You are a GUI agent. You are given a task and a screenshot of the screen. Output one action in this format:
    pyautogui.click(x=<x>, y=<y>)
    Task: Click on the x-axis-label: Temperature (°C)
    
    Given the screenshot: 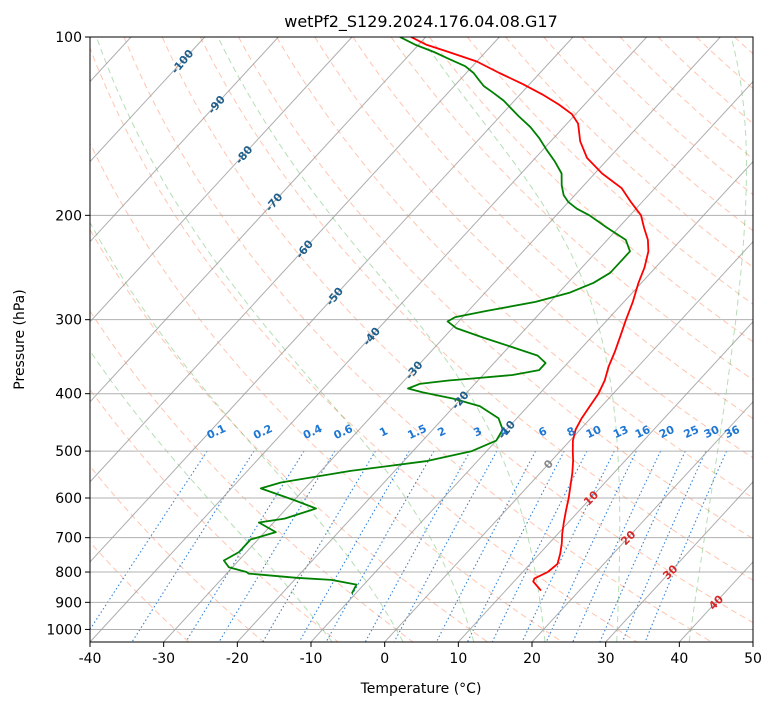 What is the action you would take?
    pyautogui.click(x=421, y=689)
    